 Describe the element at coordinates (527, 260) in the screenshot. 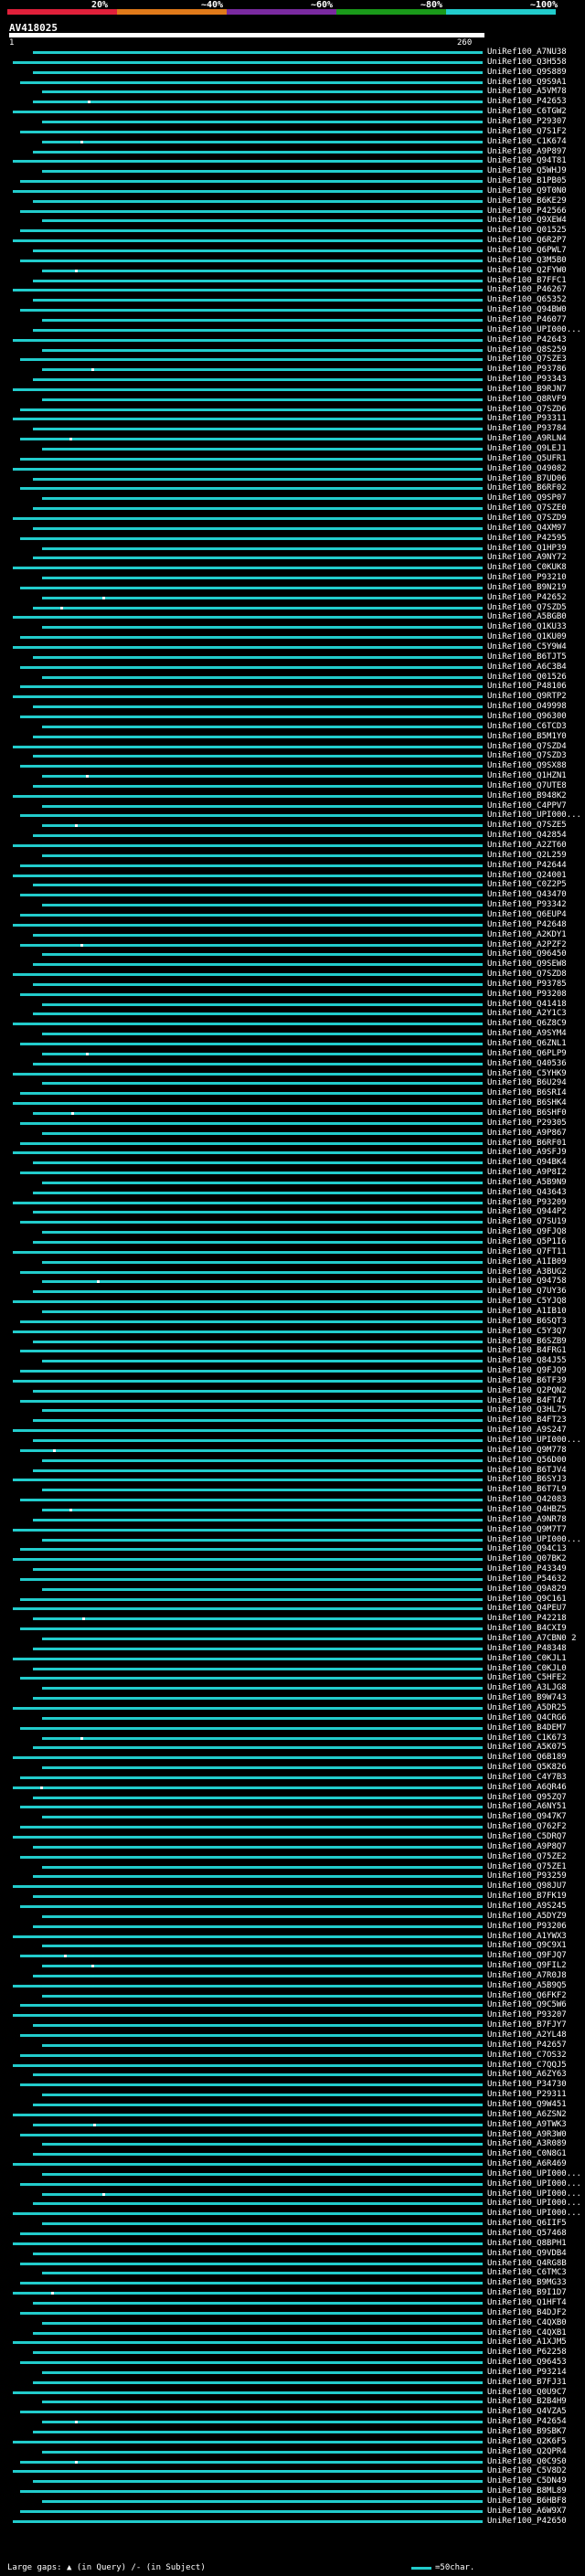

I see `hit-label: UniRef100_Q3M5B0` at that location.